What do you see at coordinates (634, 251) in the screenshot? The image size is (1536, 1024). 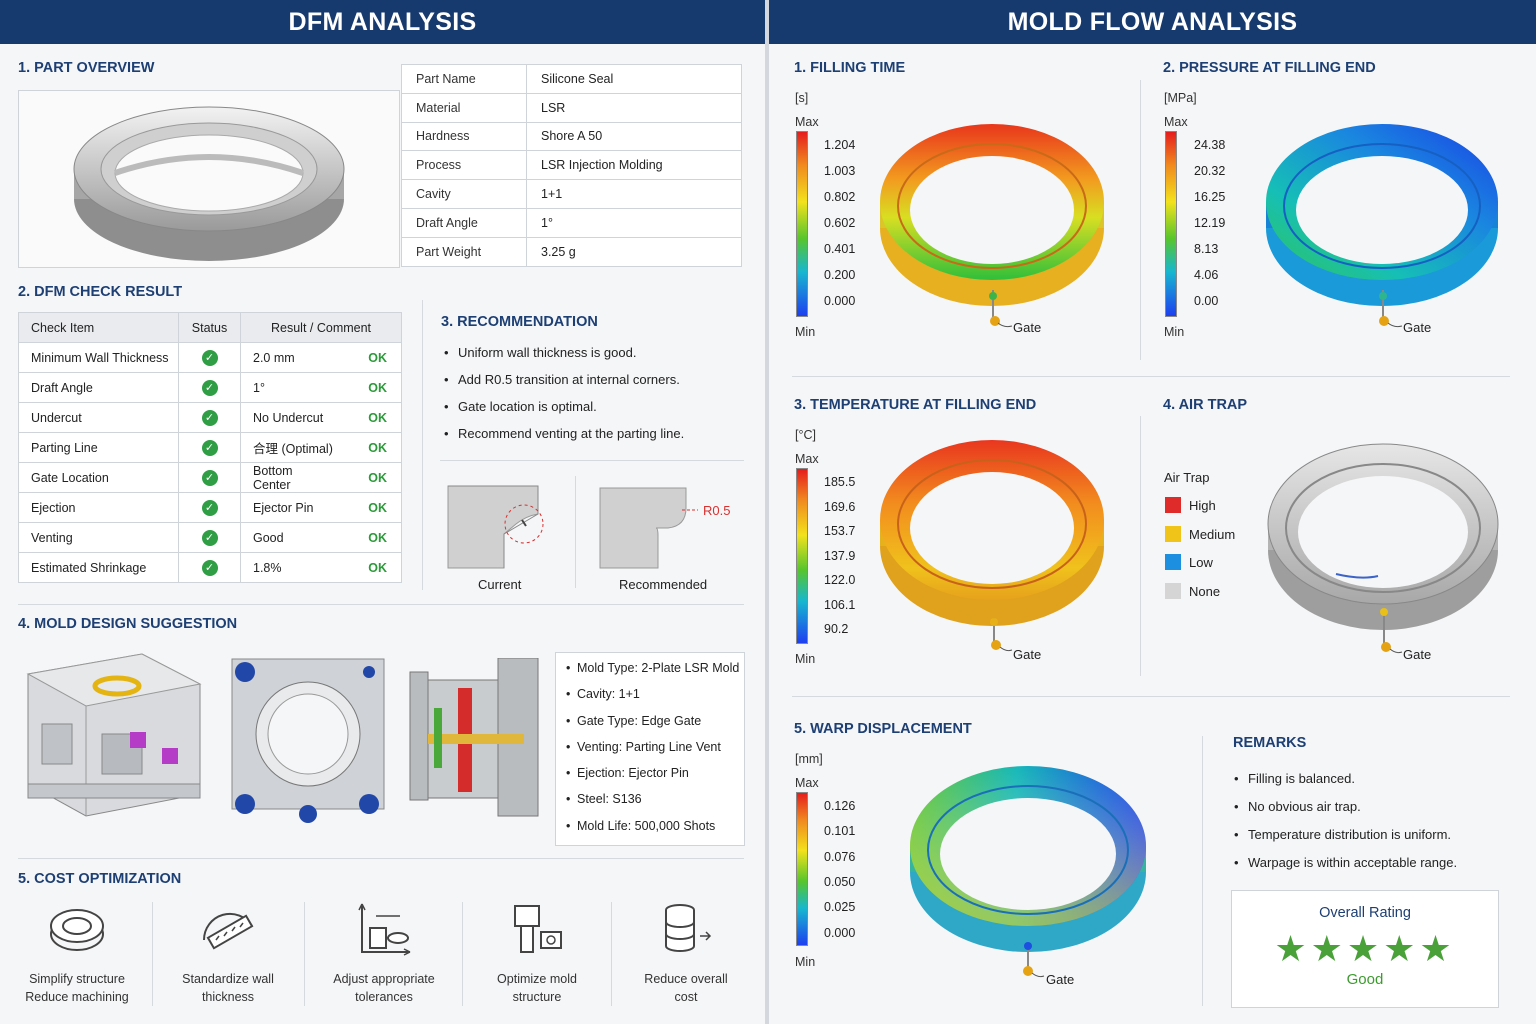 I see `spec-value: 3.25 g` at bounding box center [634, 251].